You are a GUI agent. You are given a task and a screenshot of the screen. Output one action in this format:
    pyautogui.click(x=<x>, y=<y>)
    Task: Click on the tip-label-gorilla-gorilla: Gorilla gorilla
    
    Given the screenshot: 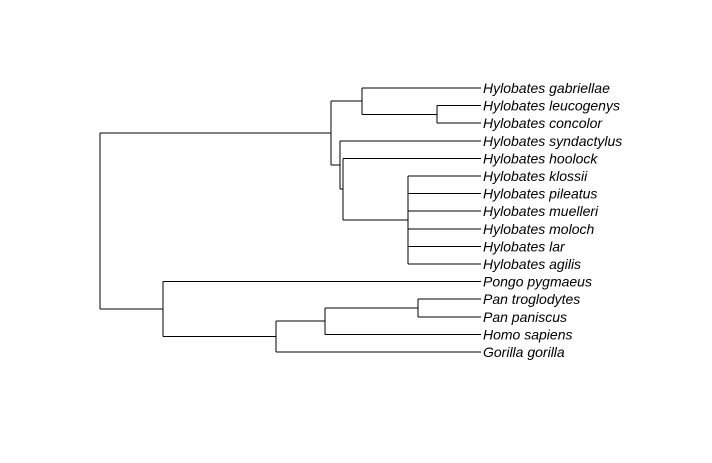 What is the action you would take?
    pyautogui.click(x=524, y=352)
    